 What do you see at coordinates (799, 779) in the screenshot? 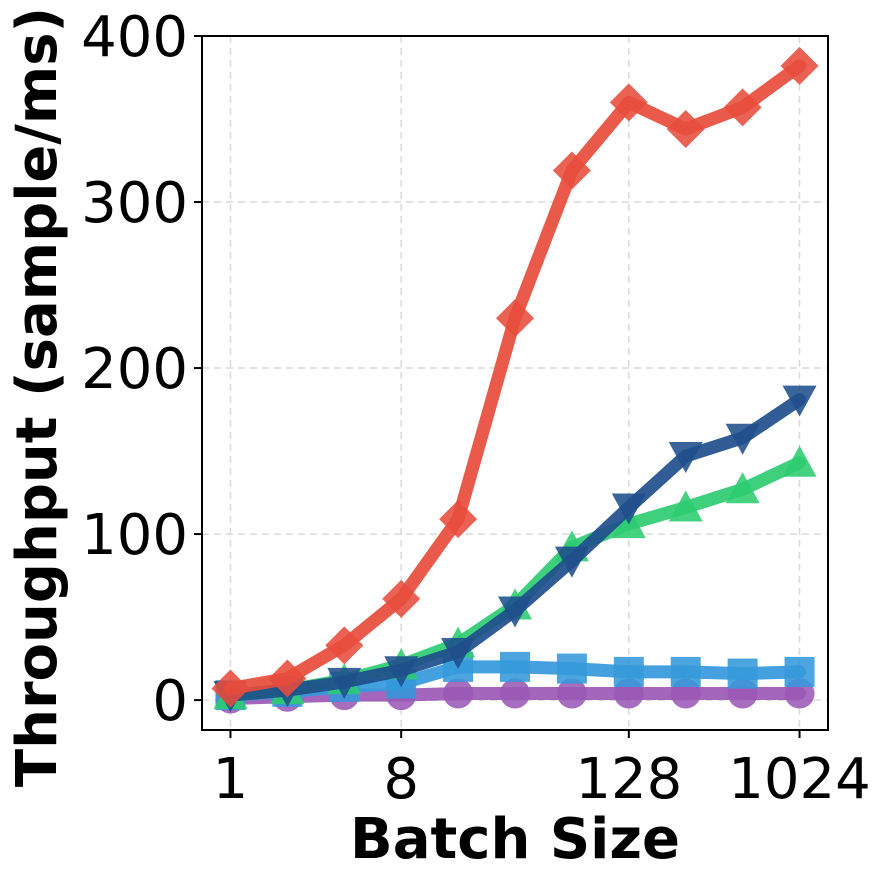
I see `x-tick-label: 1024` at bounding box center [799, 779].